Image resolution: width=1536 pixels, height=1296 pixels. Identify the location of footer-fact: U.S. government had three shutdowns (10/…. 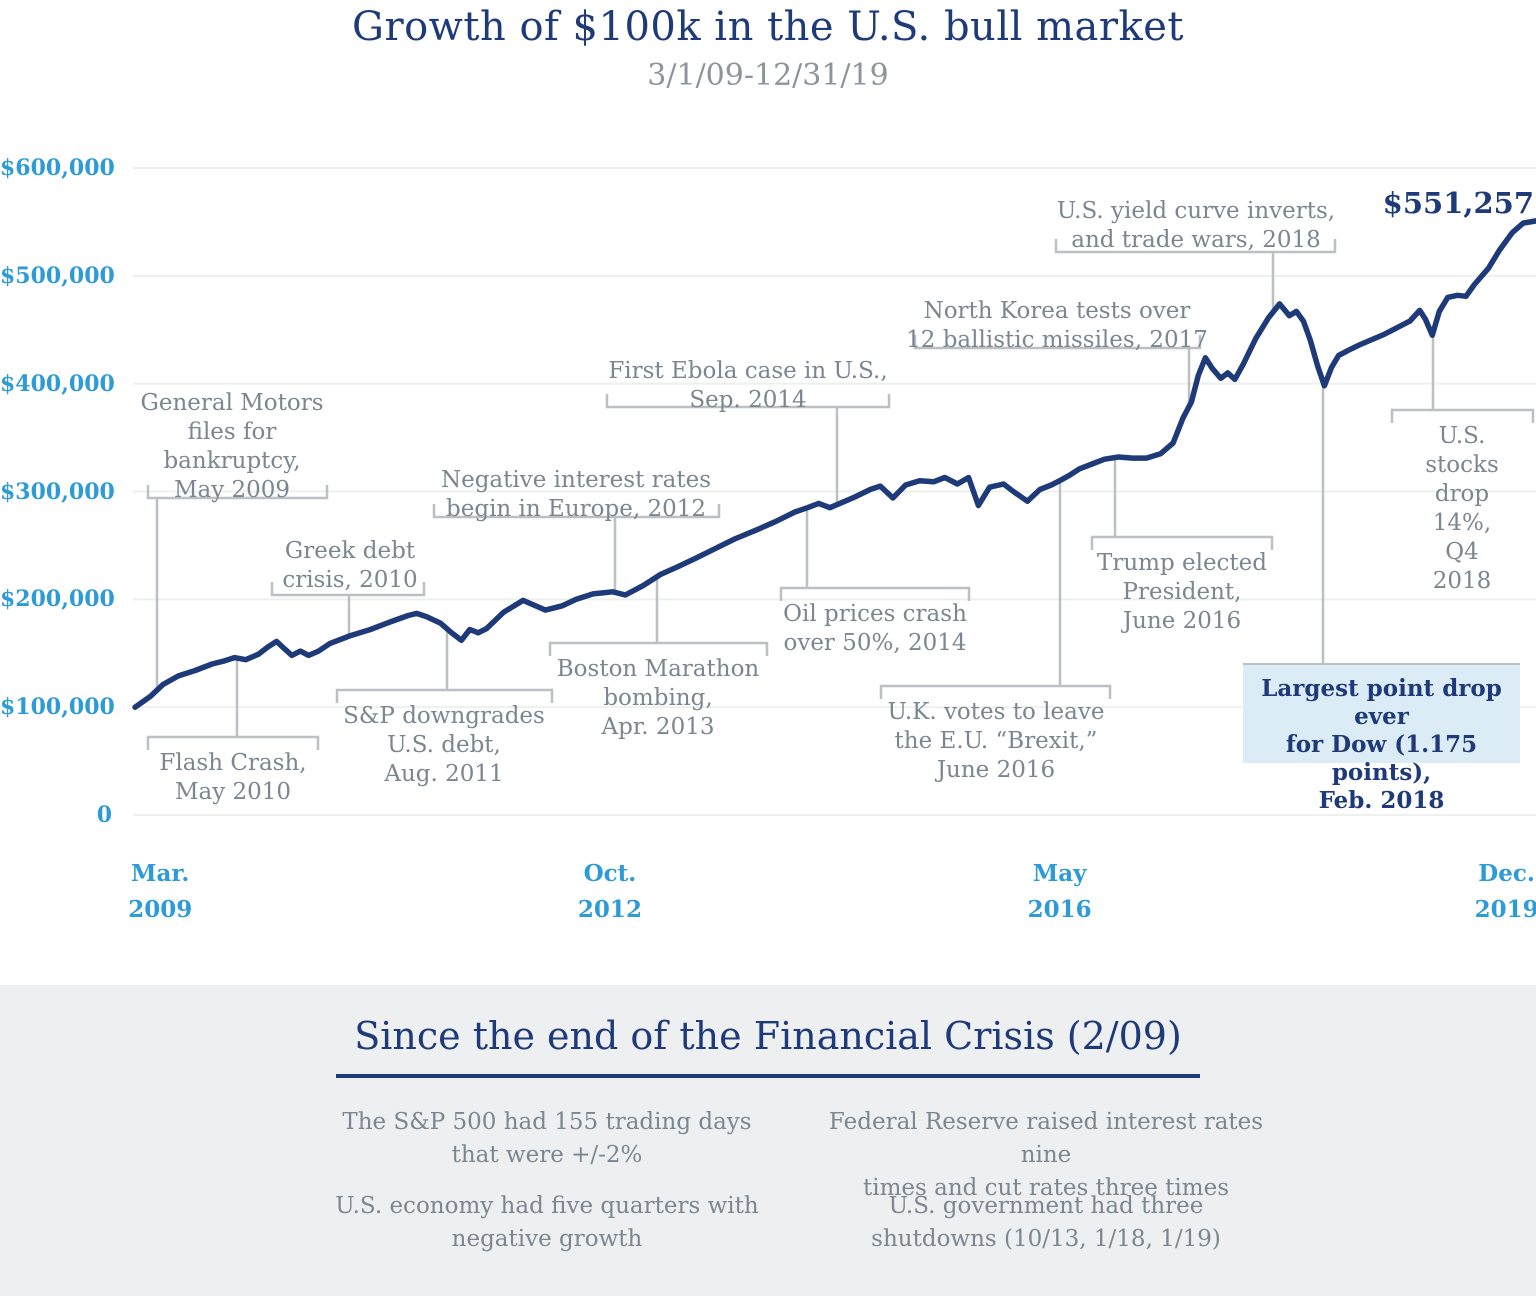
(1046, 1222).